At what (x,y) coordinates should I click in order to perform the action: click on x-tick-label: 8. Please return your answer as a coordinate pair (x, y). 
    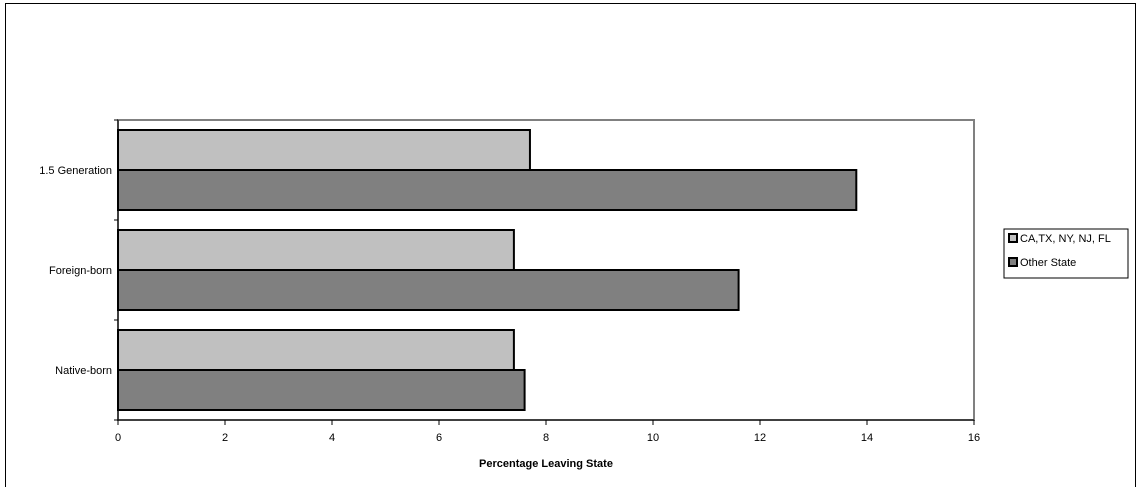
    Looking at the image, I should click on (546, 438).